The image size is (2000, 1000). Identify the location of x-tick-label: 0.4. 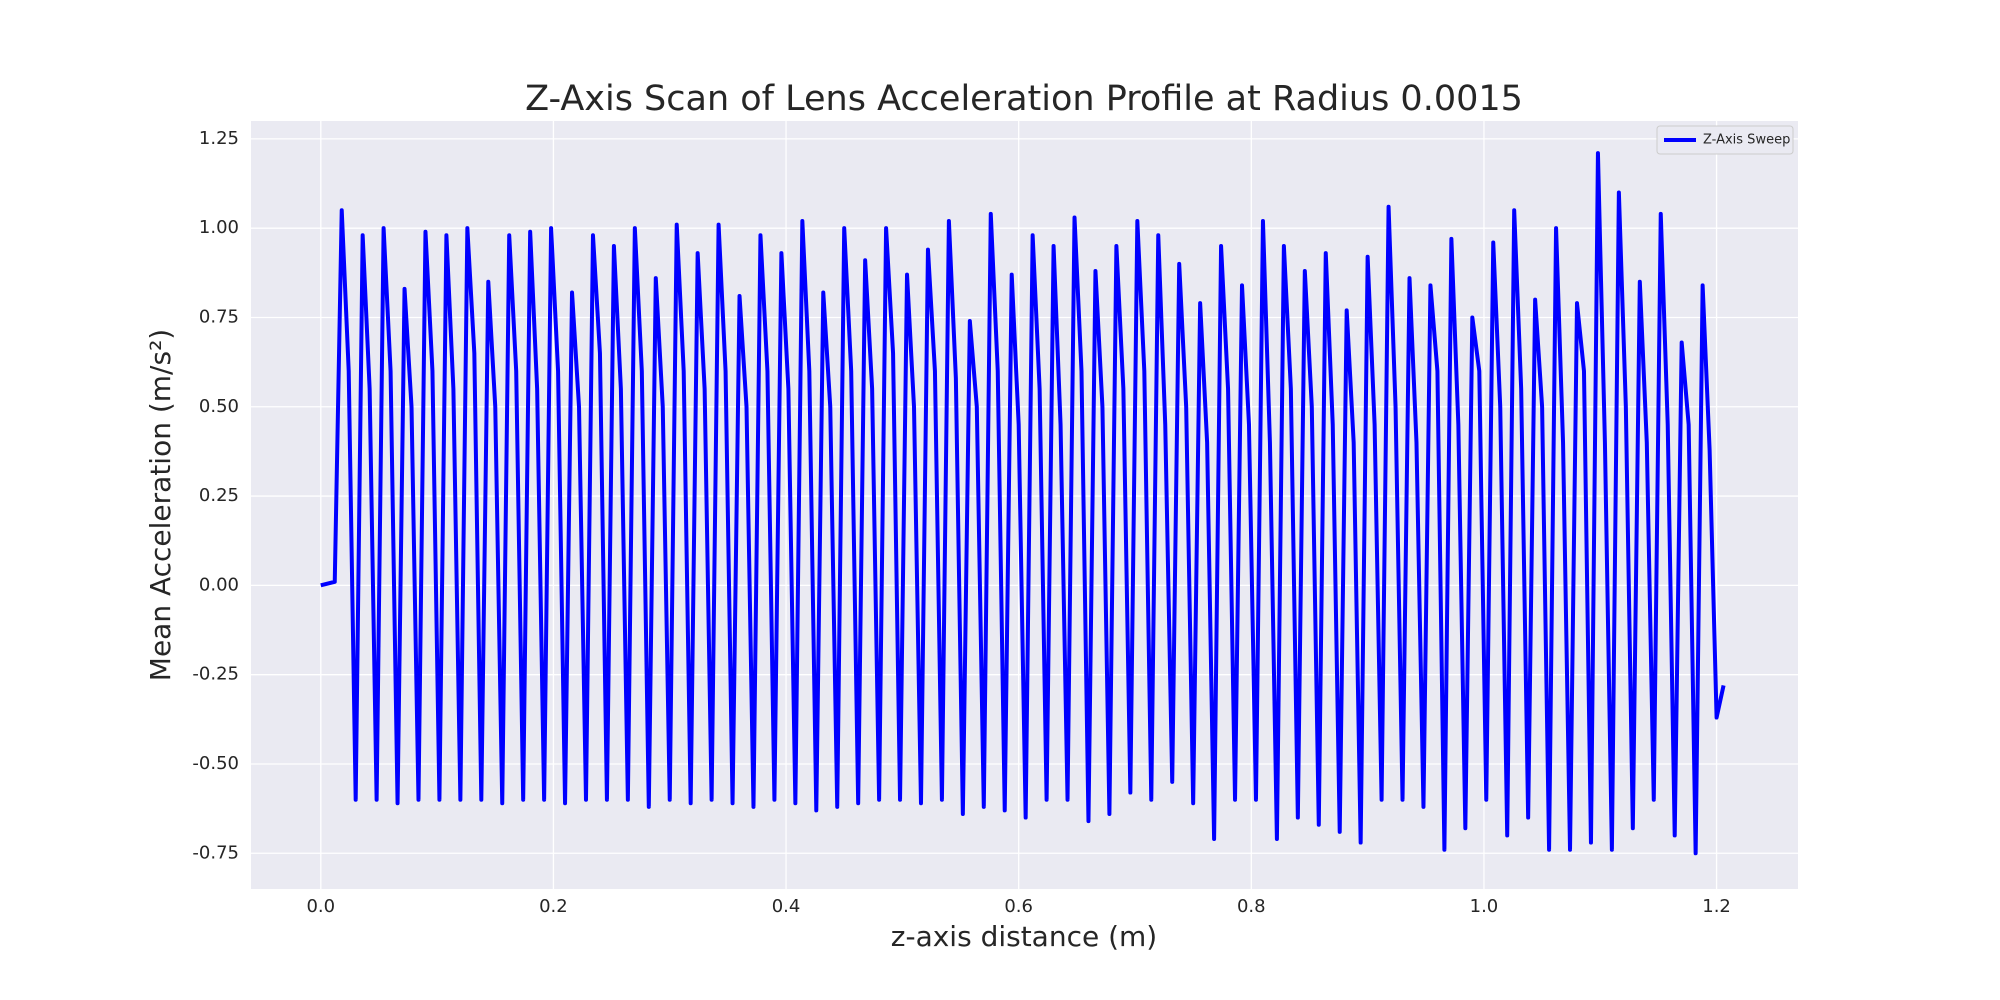
(786, 906).